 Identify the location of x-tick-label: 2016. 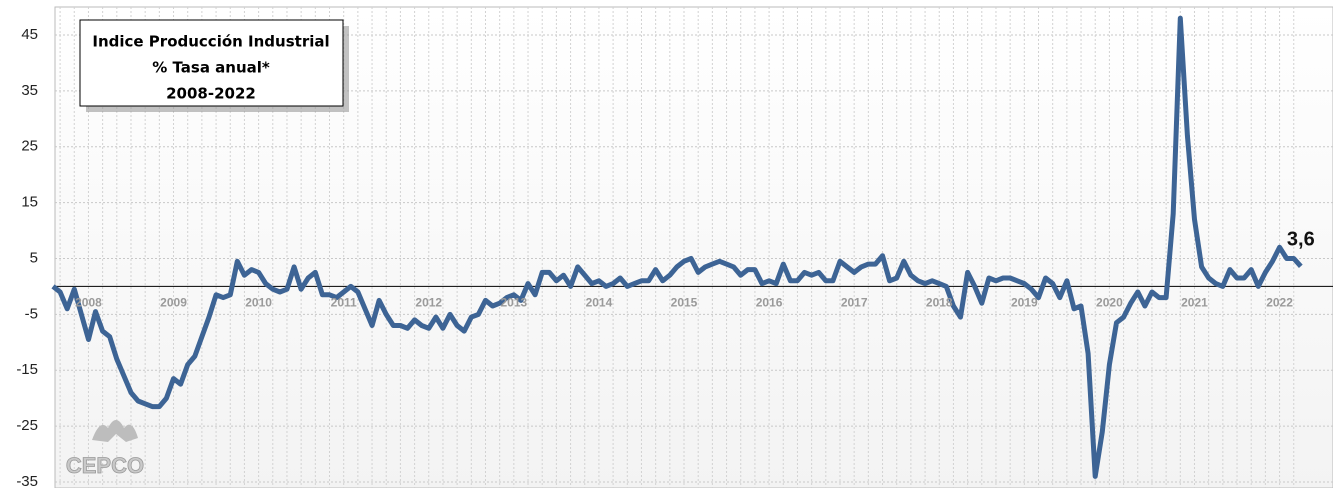
(769, 303).